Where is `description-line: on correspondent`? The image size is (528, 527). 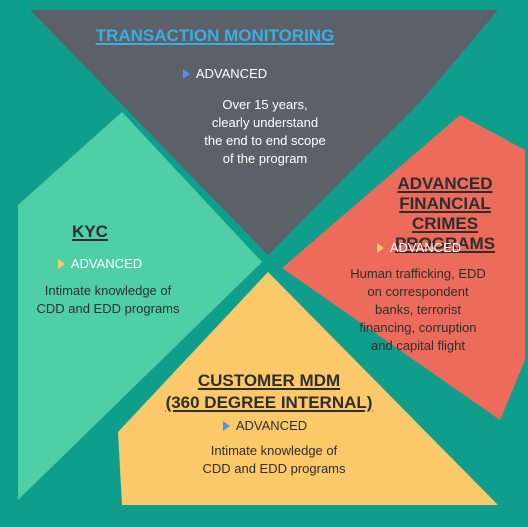
description-line: on correspondent is located at coordinates (418, 291).